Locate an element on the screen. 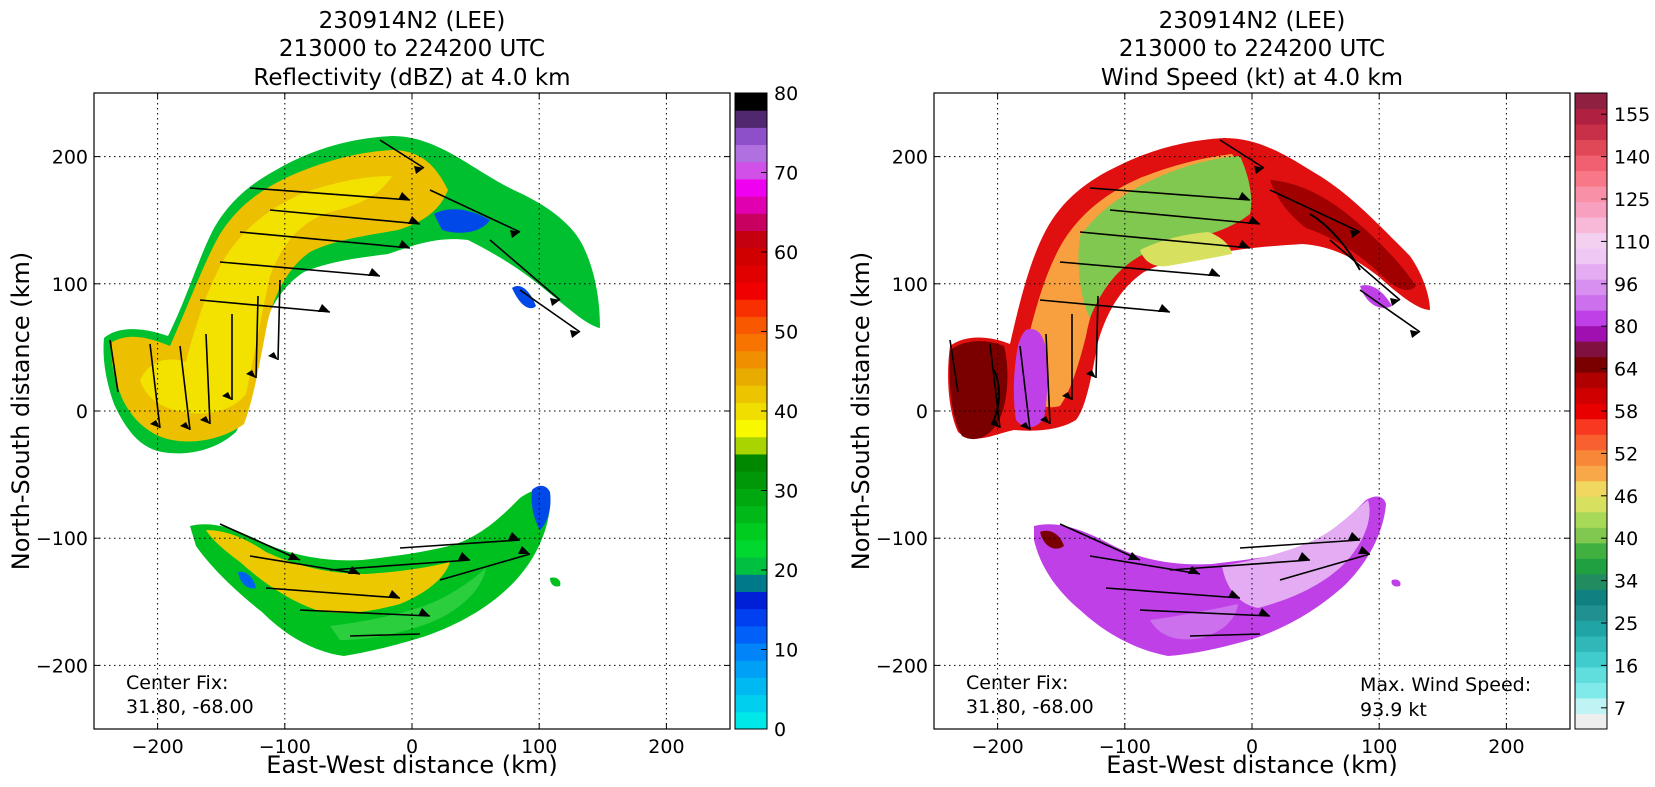  y-axis-label: North-South distance (km) is located at coordinates (861, 411).